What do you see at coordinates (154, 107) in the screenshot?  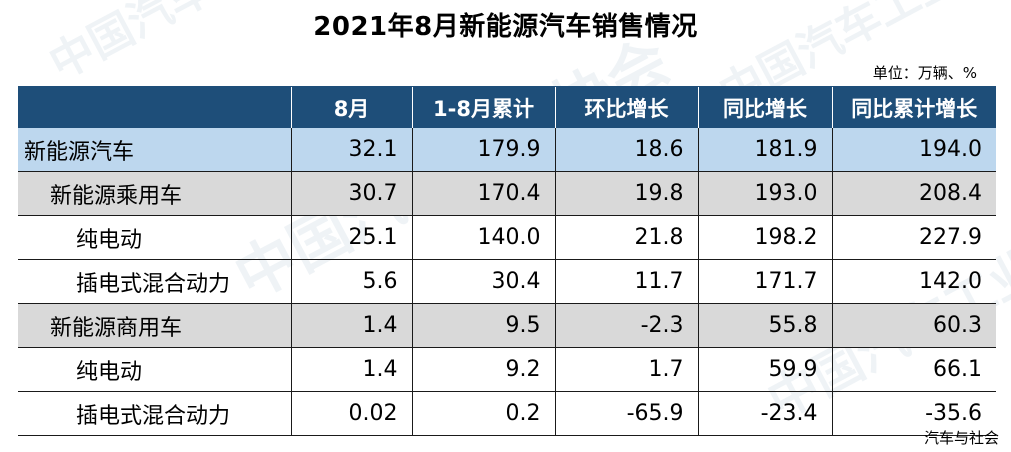 I see `column-header` at bounding box center [154, 107].